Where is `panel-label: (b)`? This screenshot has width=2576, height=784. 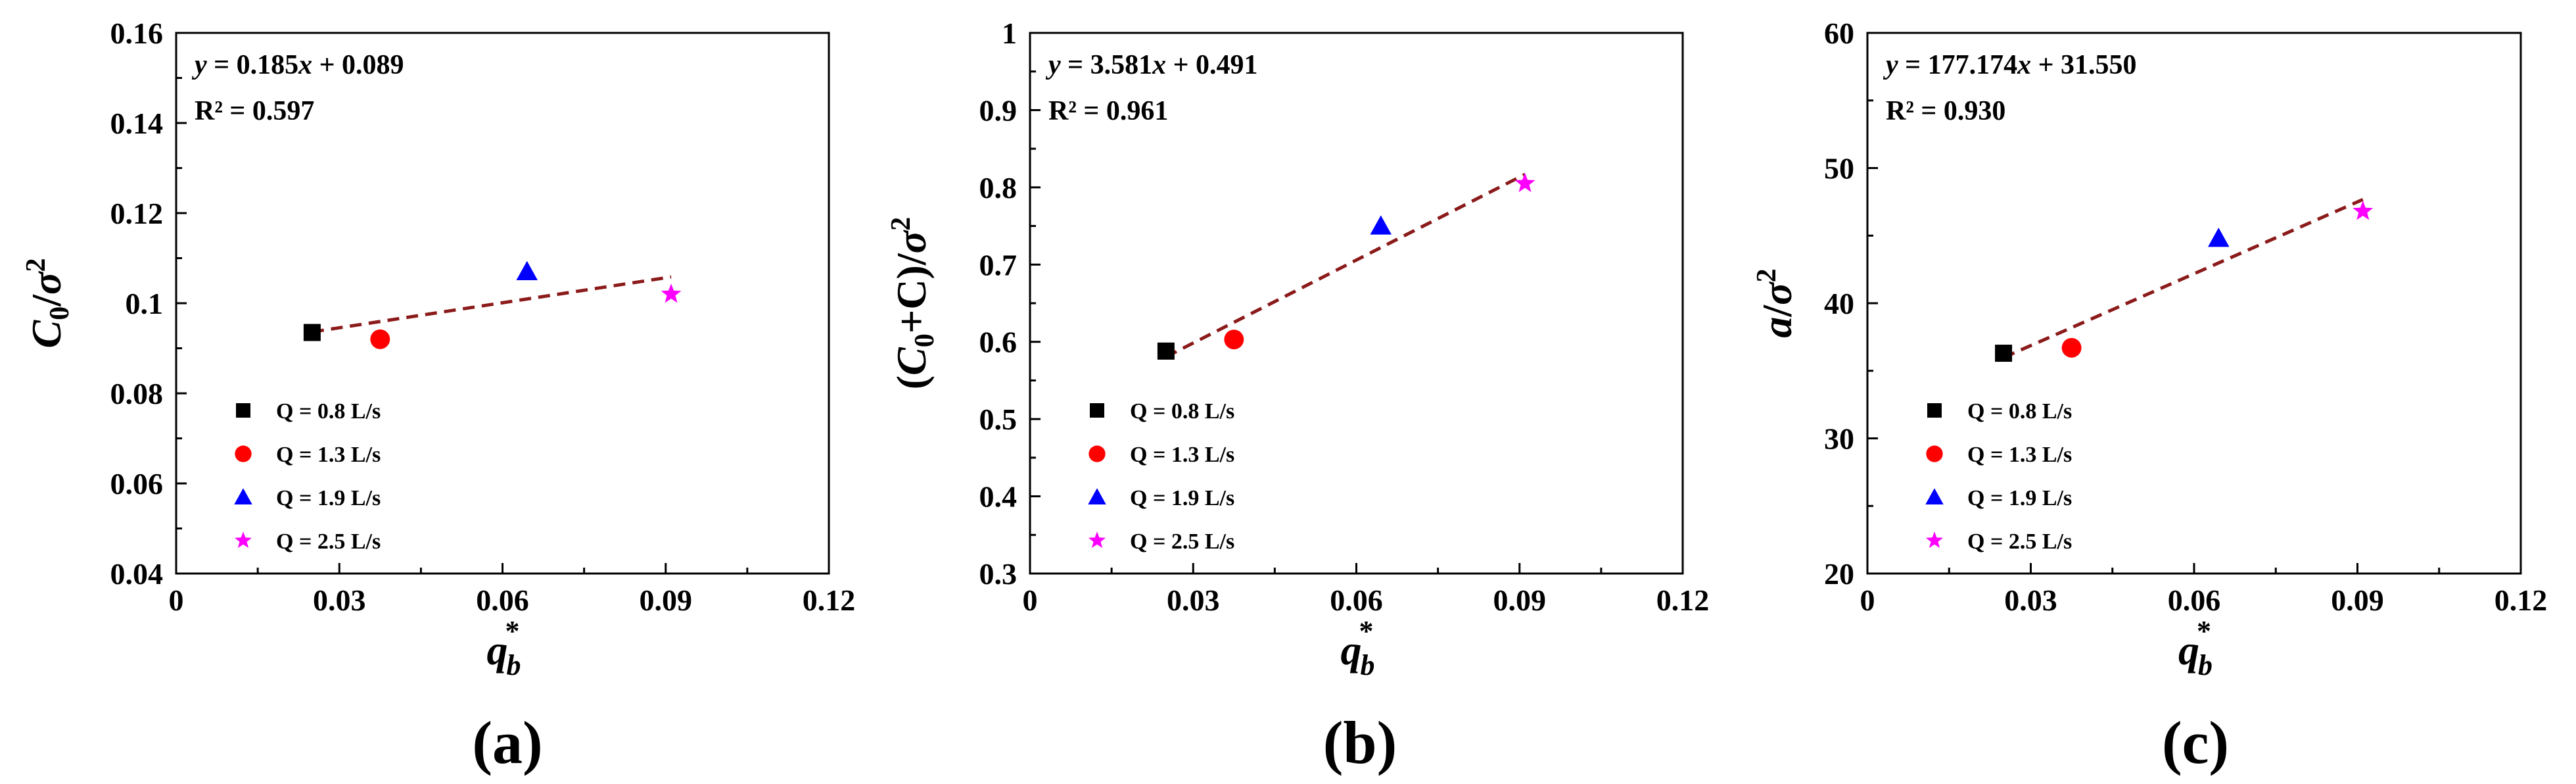 panel-label: (b) is located at coordinates (1360, 743).